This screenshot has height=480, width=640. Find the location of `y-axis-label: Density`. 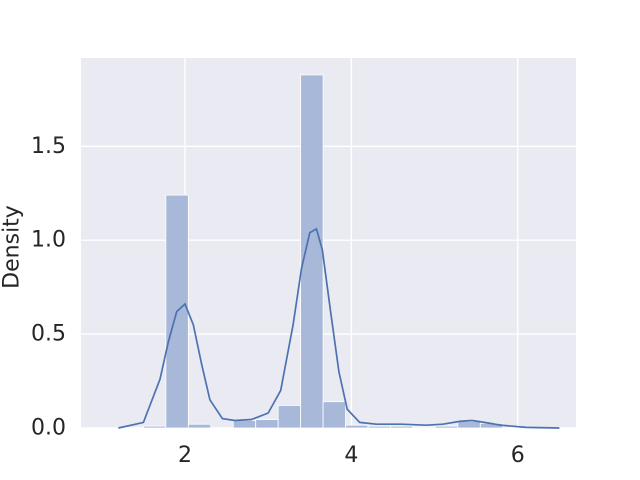

y-axis-label: Density is located at coordinates (12, 247).